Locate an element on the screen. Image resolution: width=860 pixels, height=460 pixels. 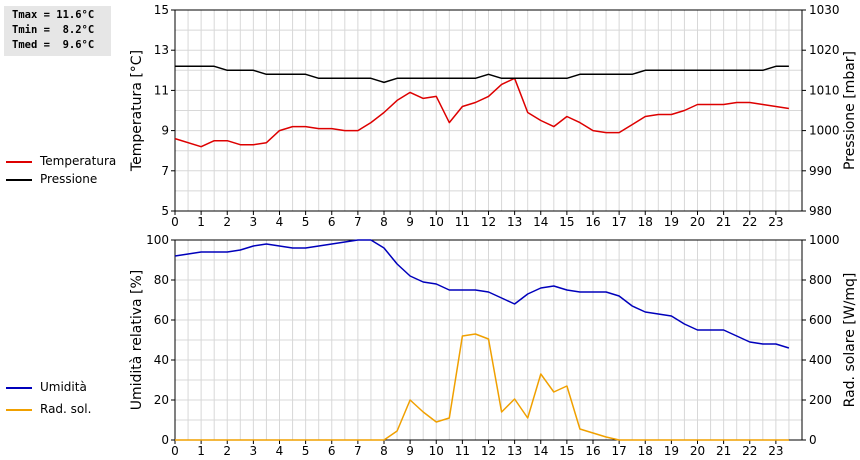
humidity-radiation-y2tick-label: 400 is located at coordinates (820, 360).